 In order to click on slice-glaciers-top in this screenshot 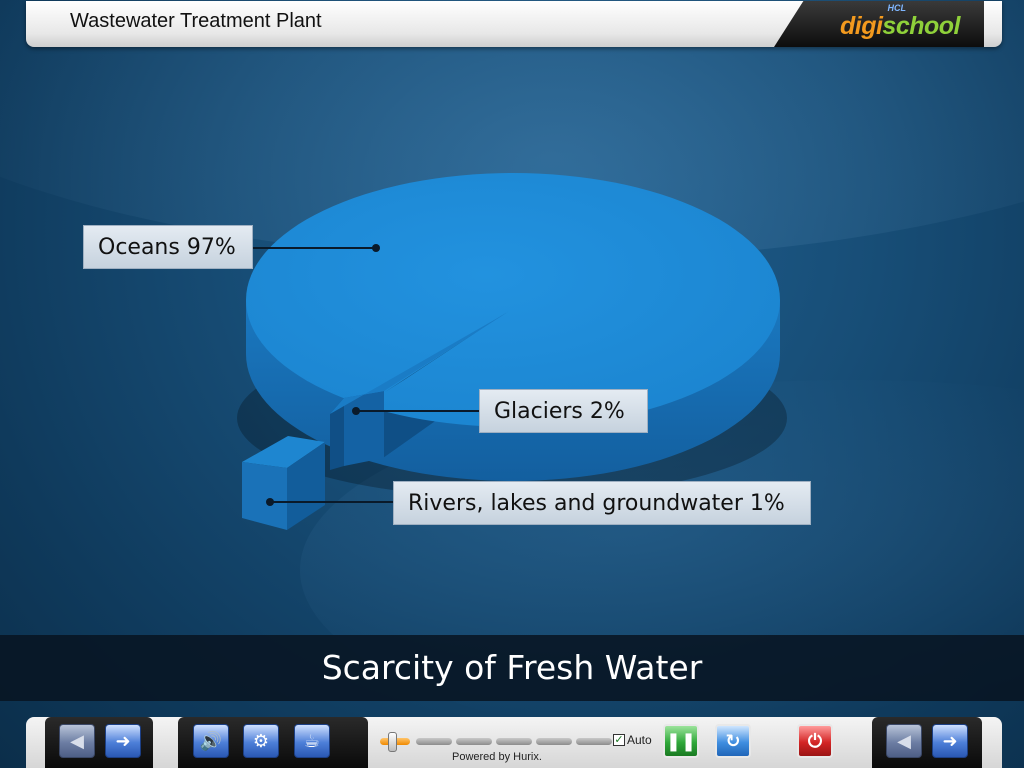, I will do `click(419, 363)`.